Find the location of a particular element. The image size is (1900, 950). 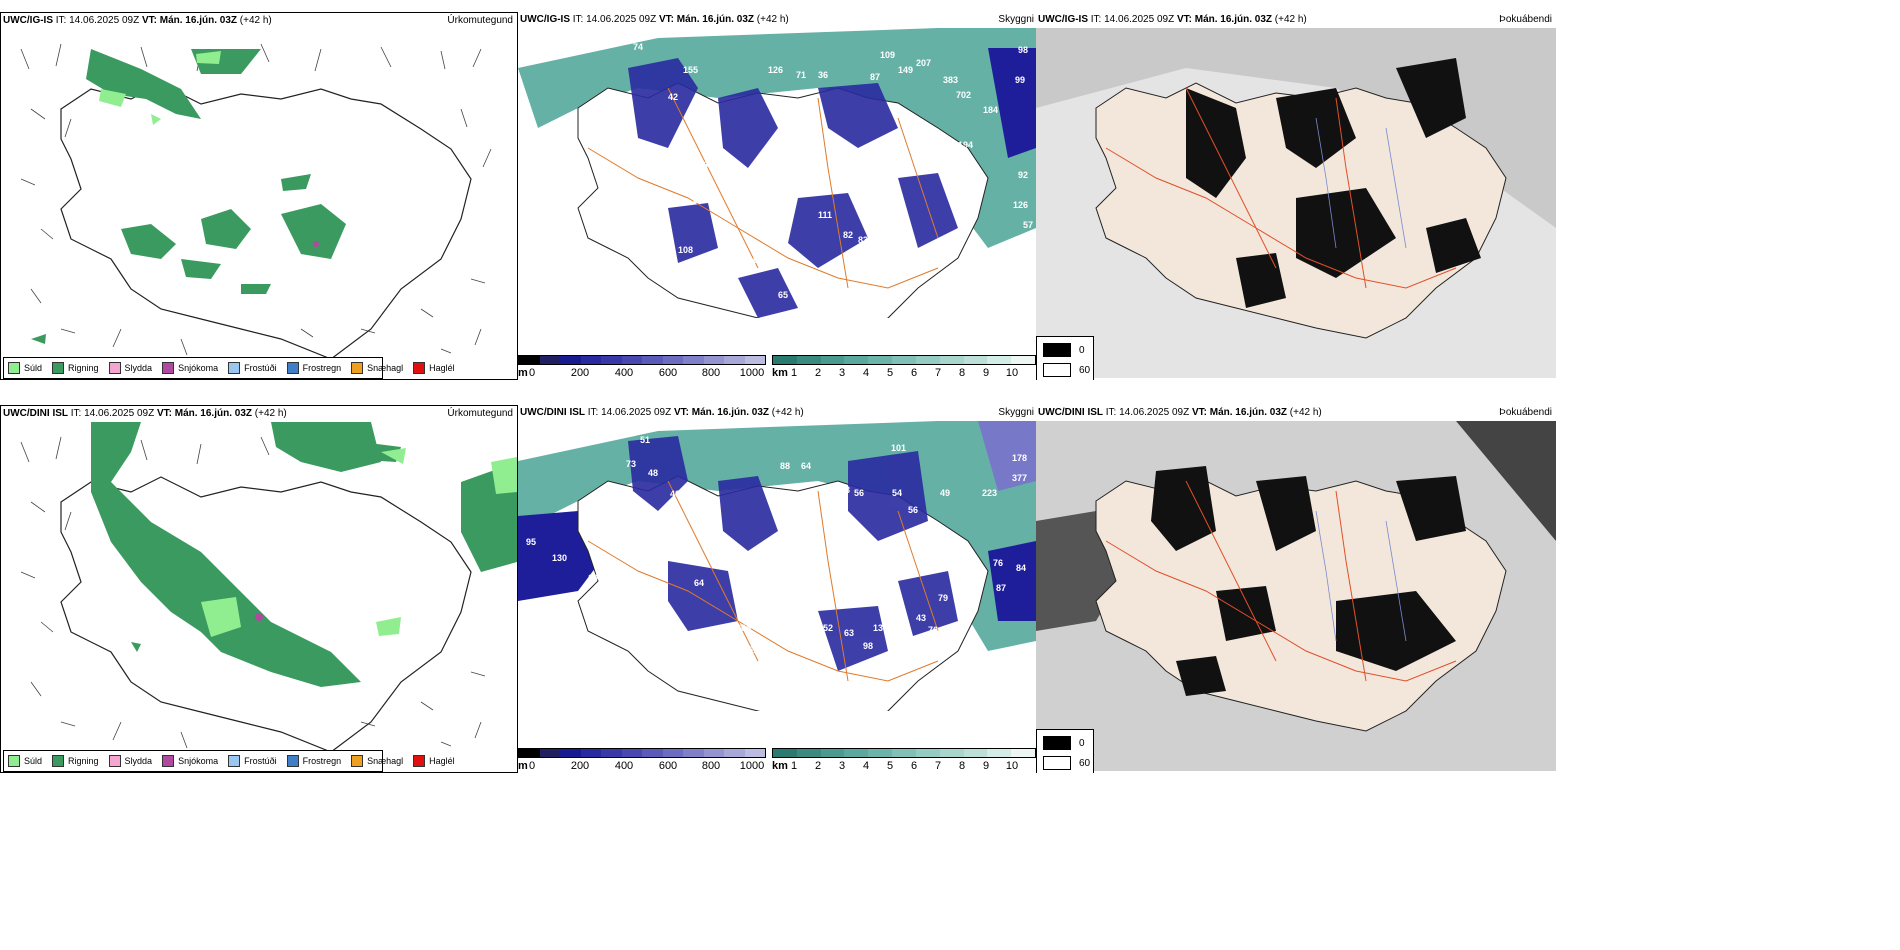

svg-text: 88 is located at coordinates (785, 466).